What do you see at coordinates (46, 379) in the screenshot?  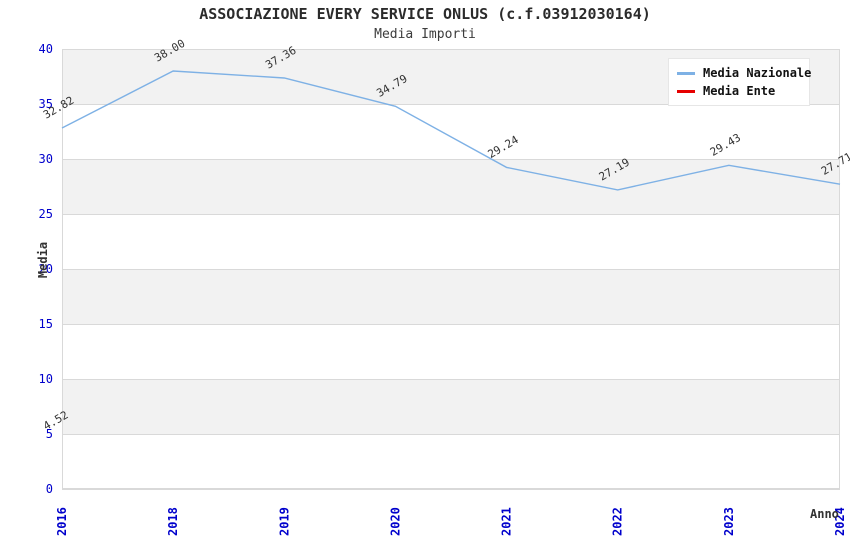 I see `y-tick-label: 10` at bounding box center [46, 379].